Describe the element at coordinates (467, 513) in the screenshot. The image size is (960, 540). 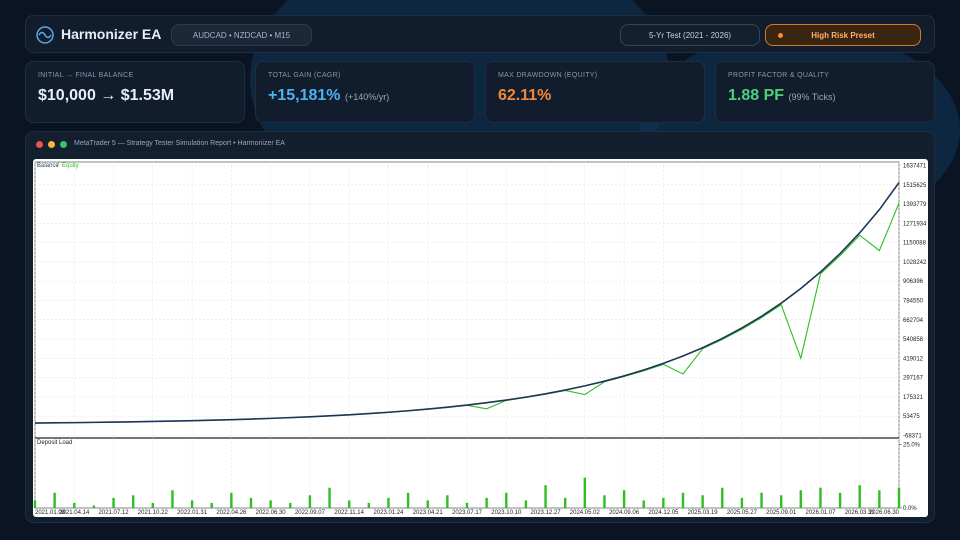
I see `x-tick-label: 2023.07.17` at that location.